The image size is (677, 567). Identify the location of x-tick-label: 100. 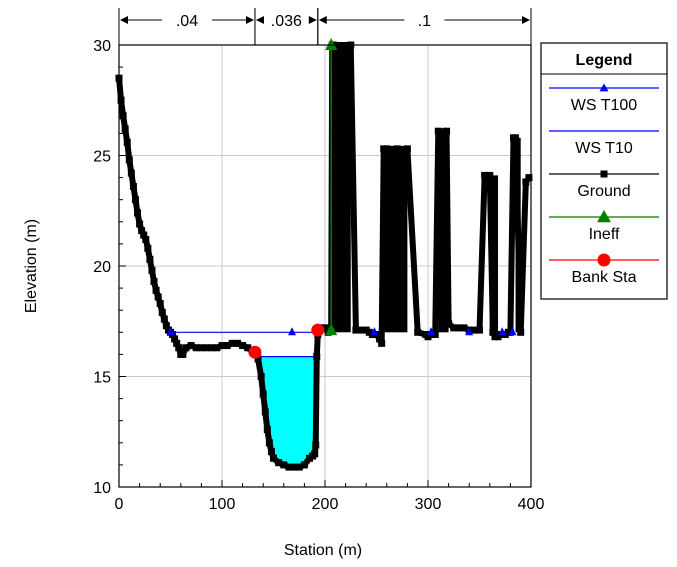
(222, 504).